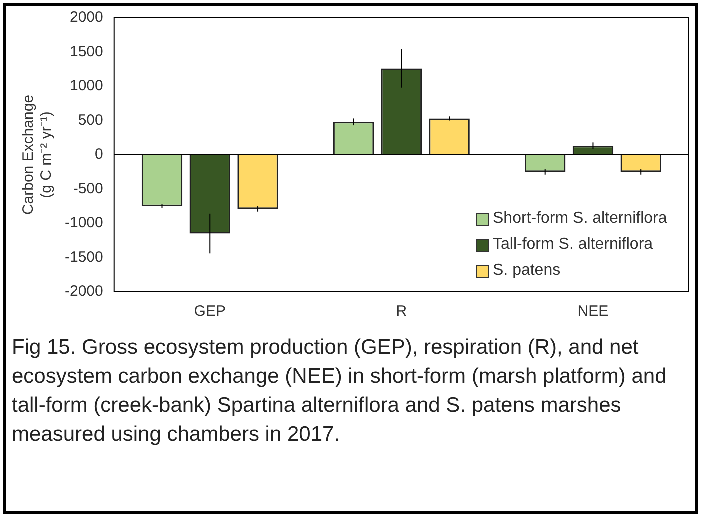 The image size is (701, 517). What do you see at coordinates (84, 223) in the screenshot?
I see `y-tick-label: -1000` at bounding box center [84, 223].